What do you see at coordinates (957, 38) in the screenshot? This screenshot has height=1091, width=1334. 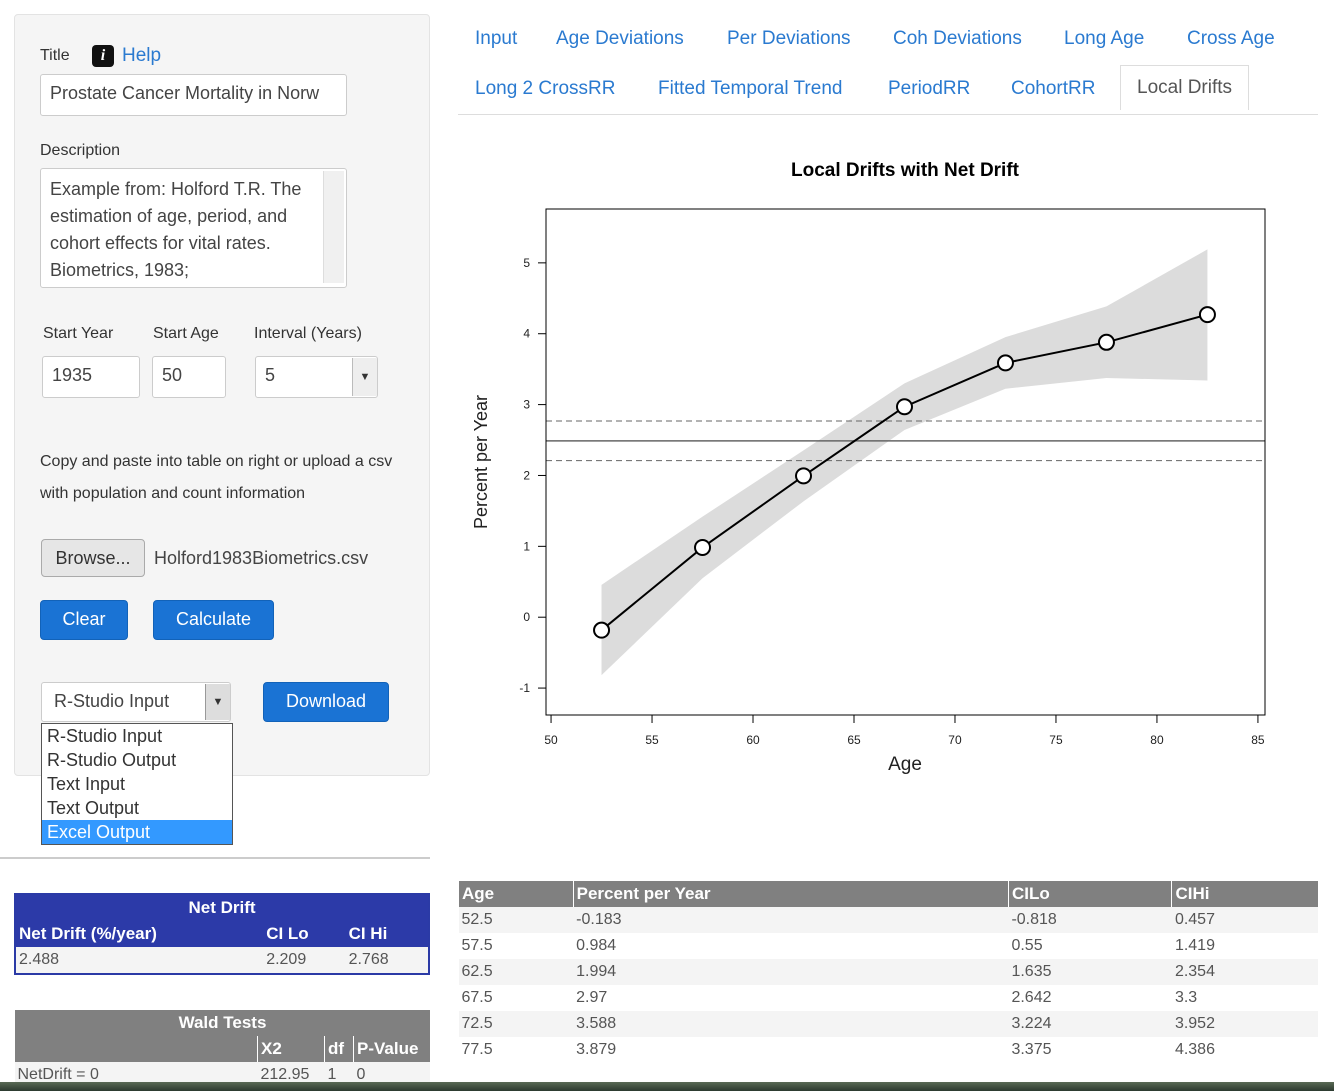 I see `tab: Coh Deviations` at bounding box center [957, 38].